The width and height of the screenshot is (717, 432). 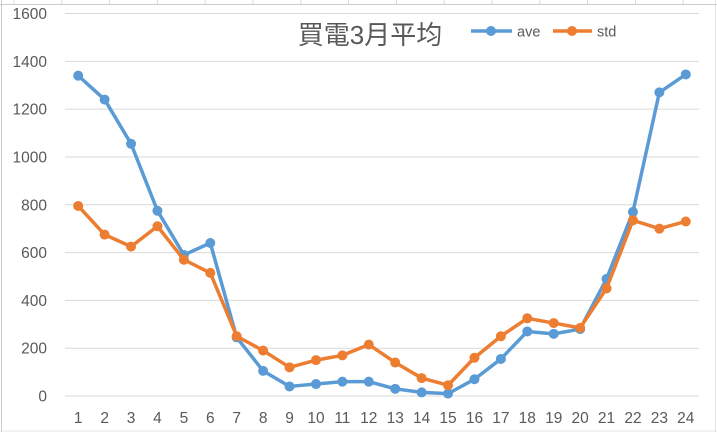 I want to click on x-axis-tick-label: 16, so click(x=474, y=418).